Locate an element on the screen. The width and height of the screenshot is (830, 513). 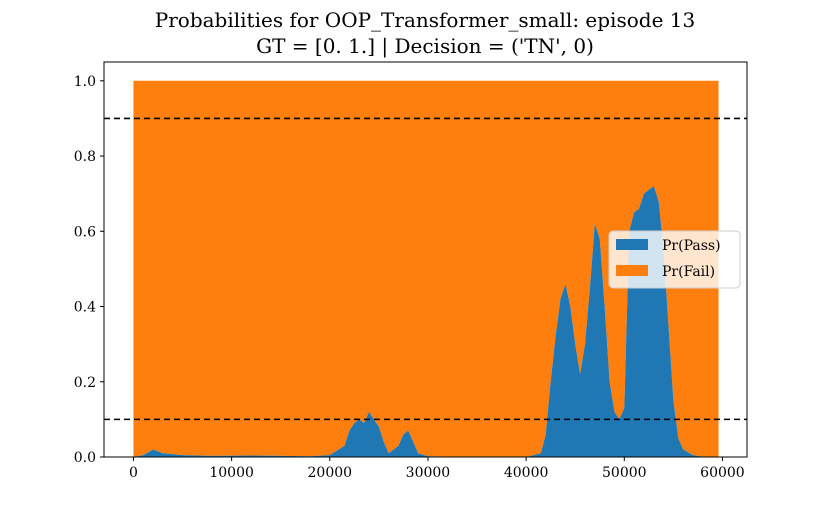
y-tick-label: 0.4 is located at coordinates (85, 308).